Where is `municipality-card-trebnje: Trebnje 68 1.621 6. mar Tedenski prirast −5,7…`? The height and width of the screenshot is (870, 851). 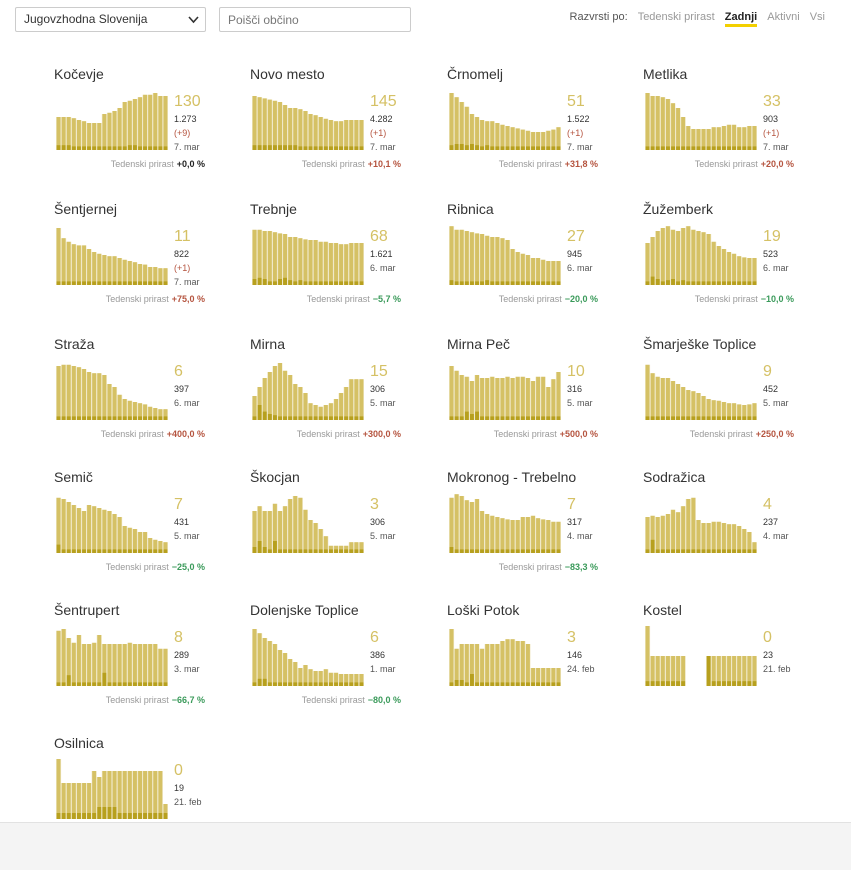
municipality-card-trebnje: Trebnje 68 1.621 6. mar Tedenski prirast −5,7… is located at coordinates (335, 263).